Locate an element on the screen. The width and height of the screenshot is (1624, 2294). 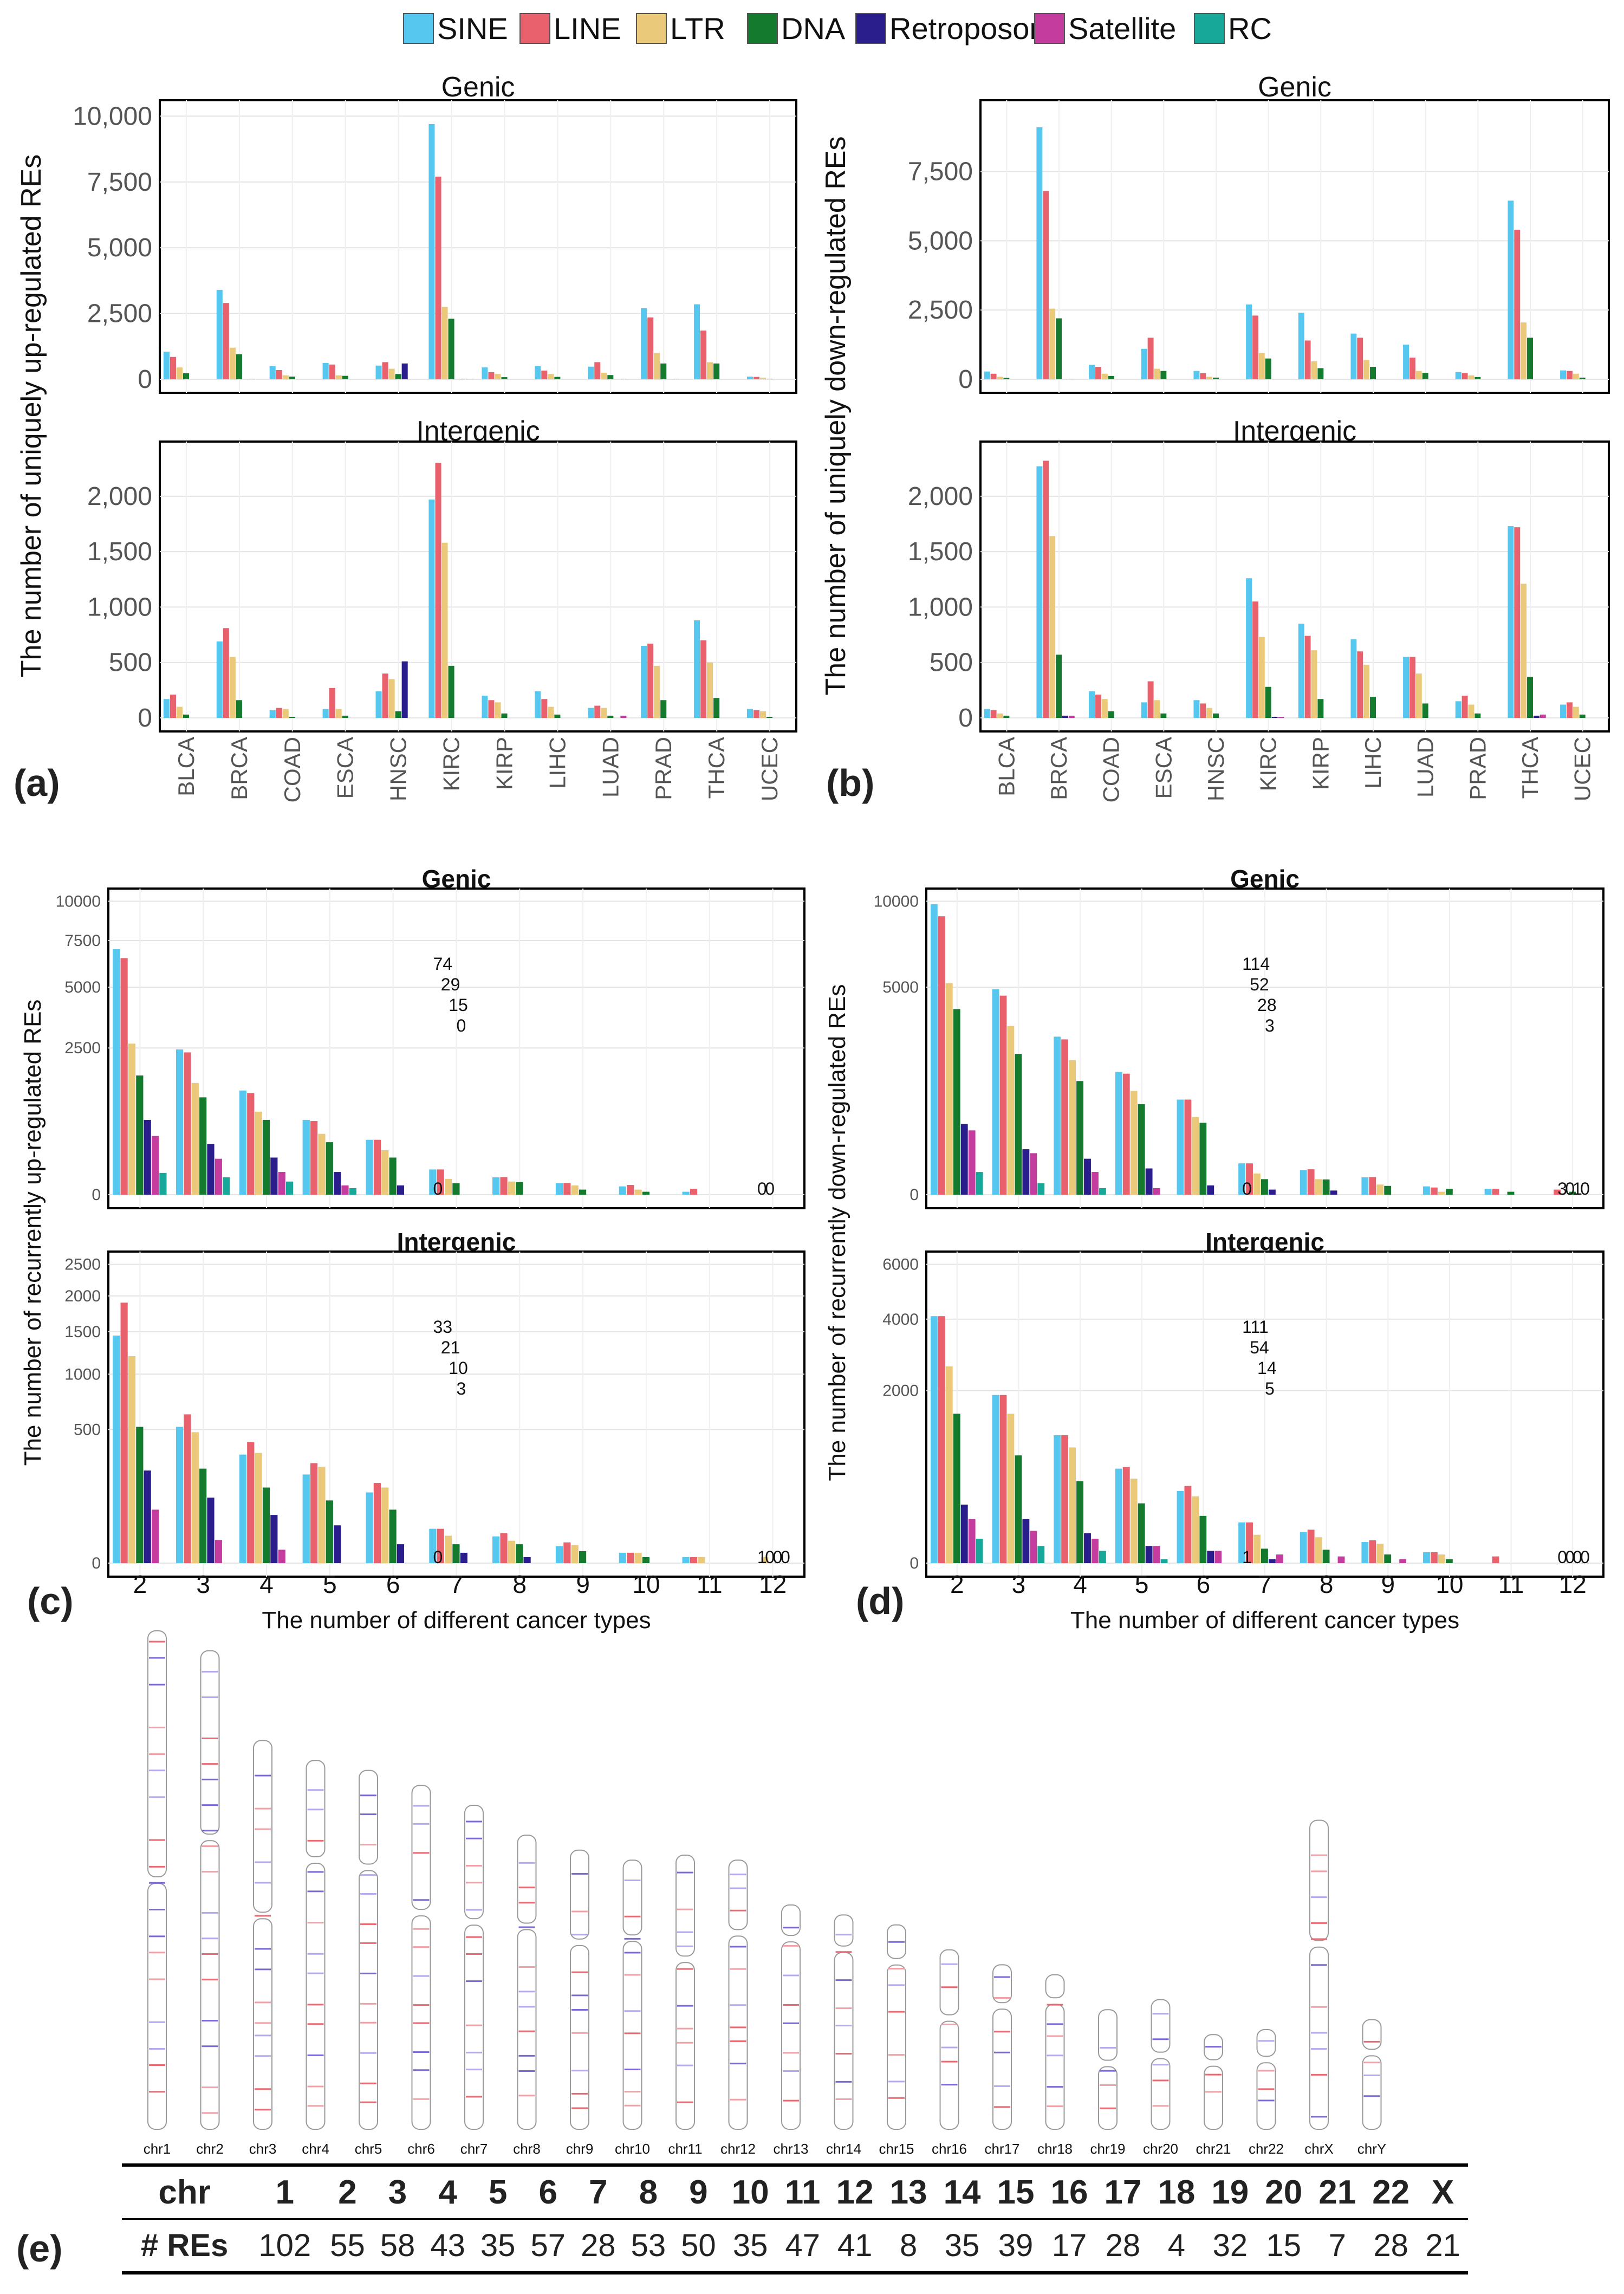
x-tick-label: LIHC is located at coordinates (557, 763).